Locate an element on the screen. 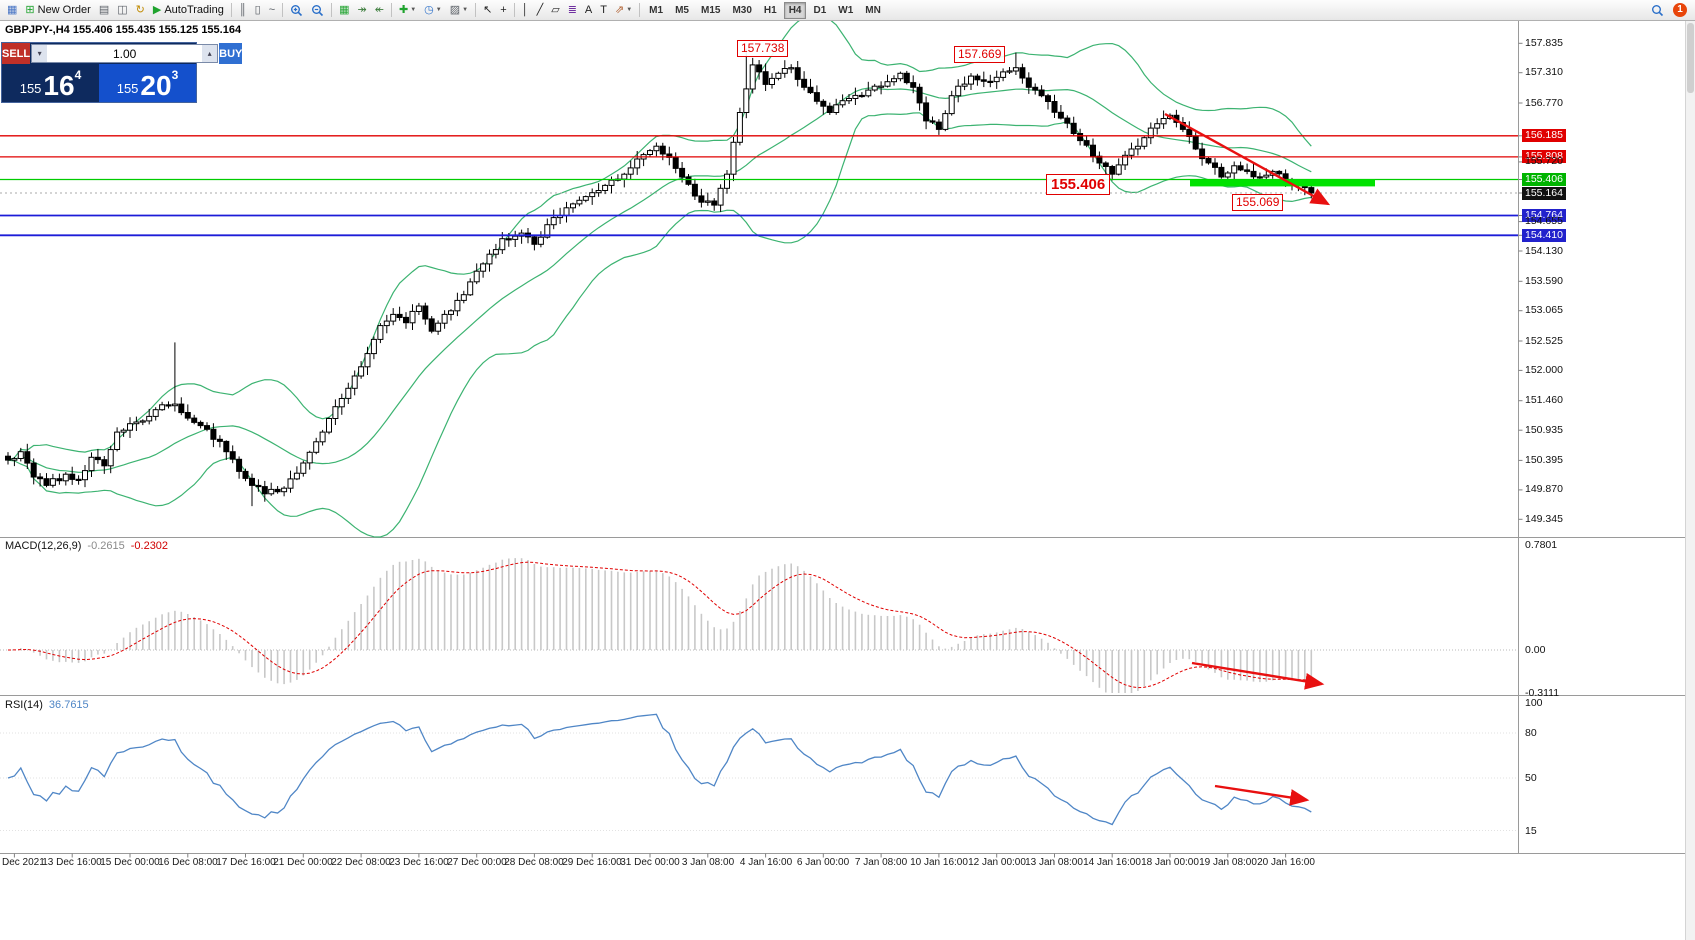  zoom-out-icon is located at coordinates (318, 10).